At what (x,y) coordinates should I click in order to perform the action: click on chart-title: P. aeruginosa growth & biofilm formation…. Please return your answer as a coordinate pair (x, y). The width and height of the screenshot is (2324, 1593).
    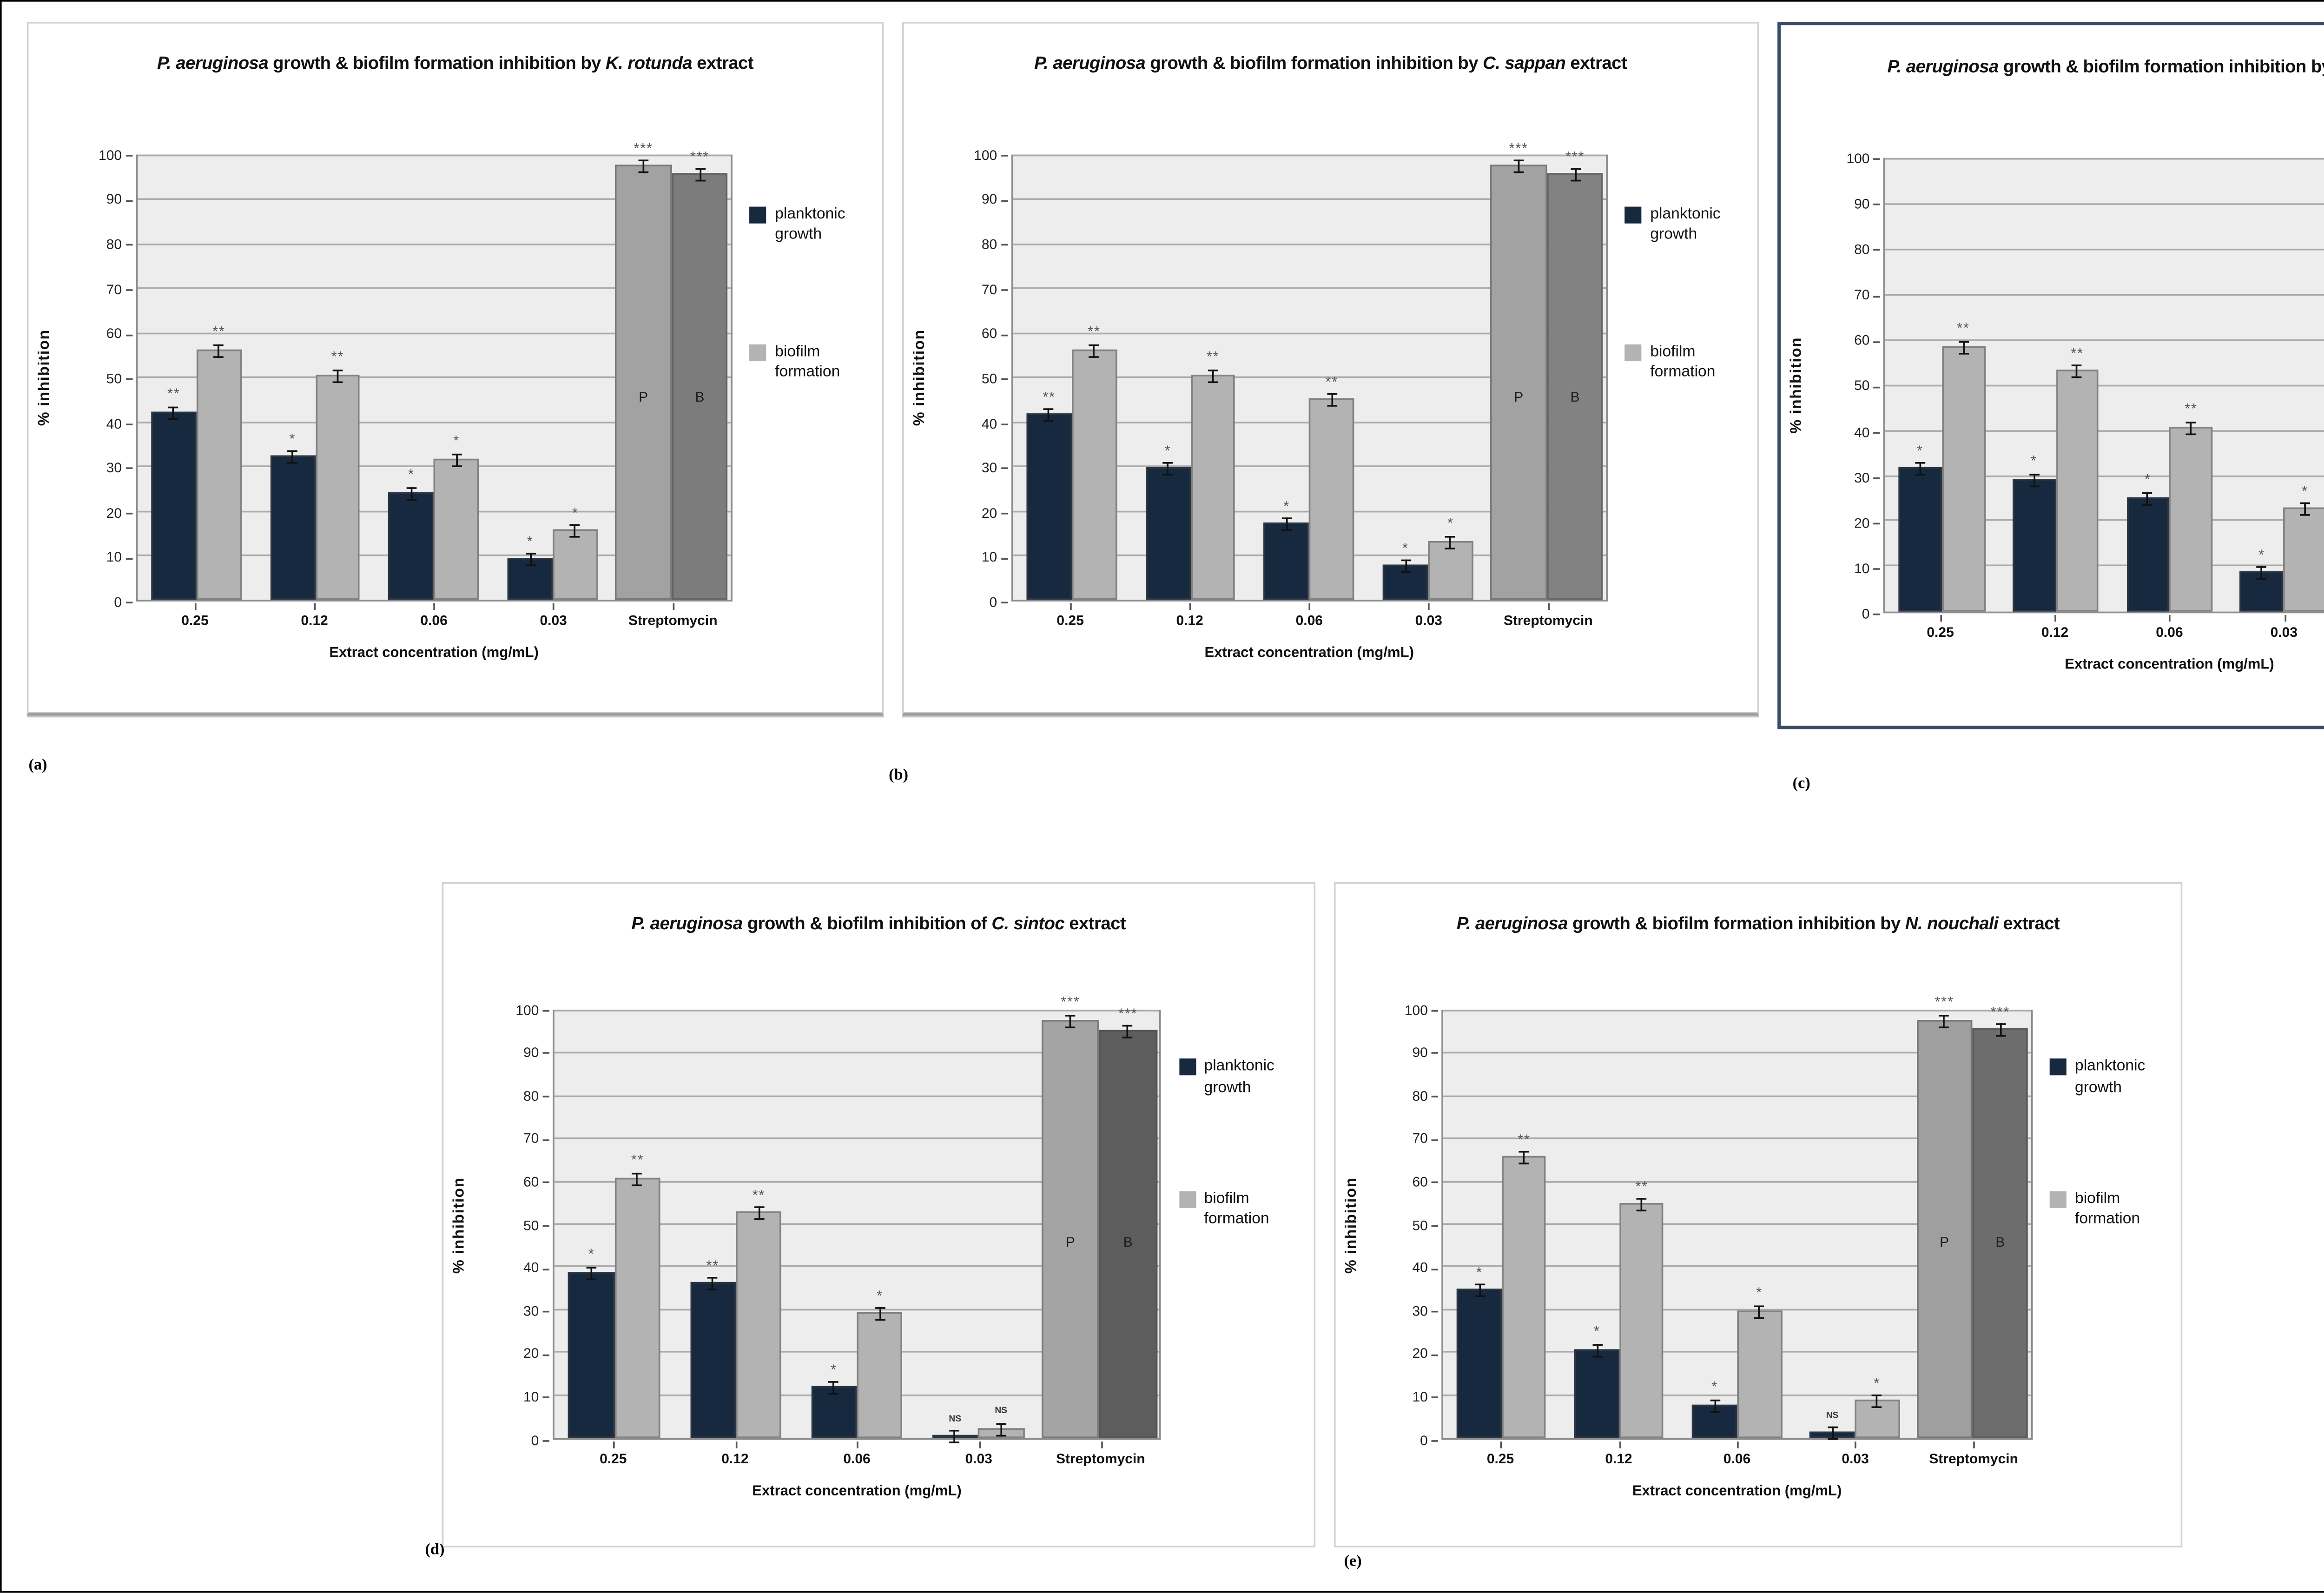
    Looking at the image, I should click on (455, 64).